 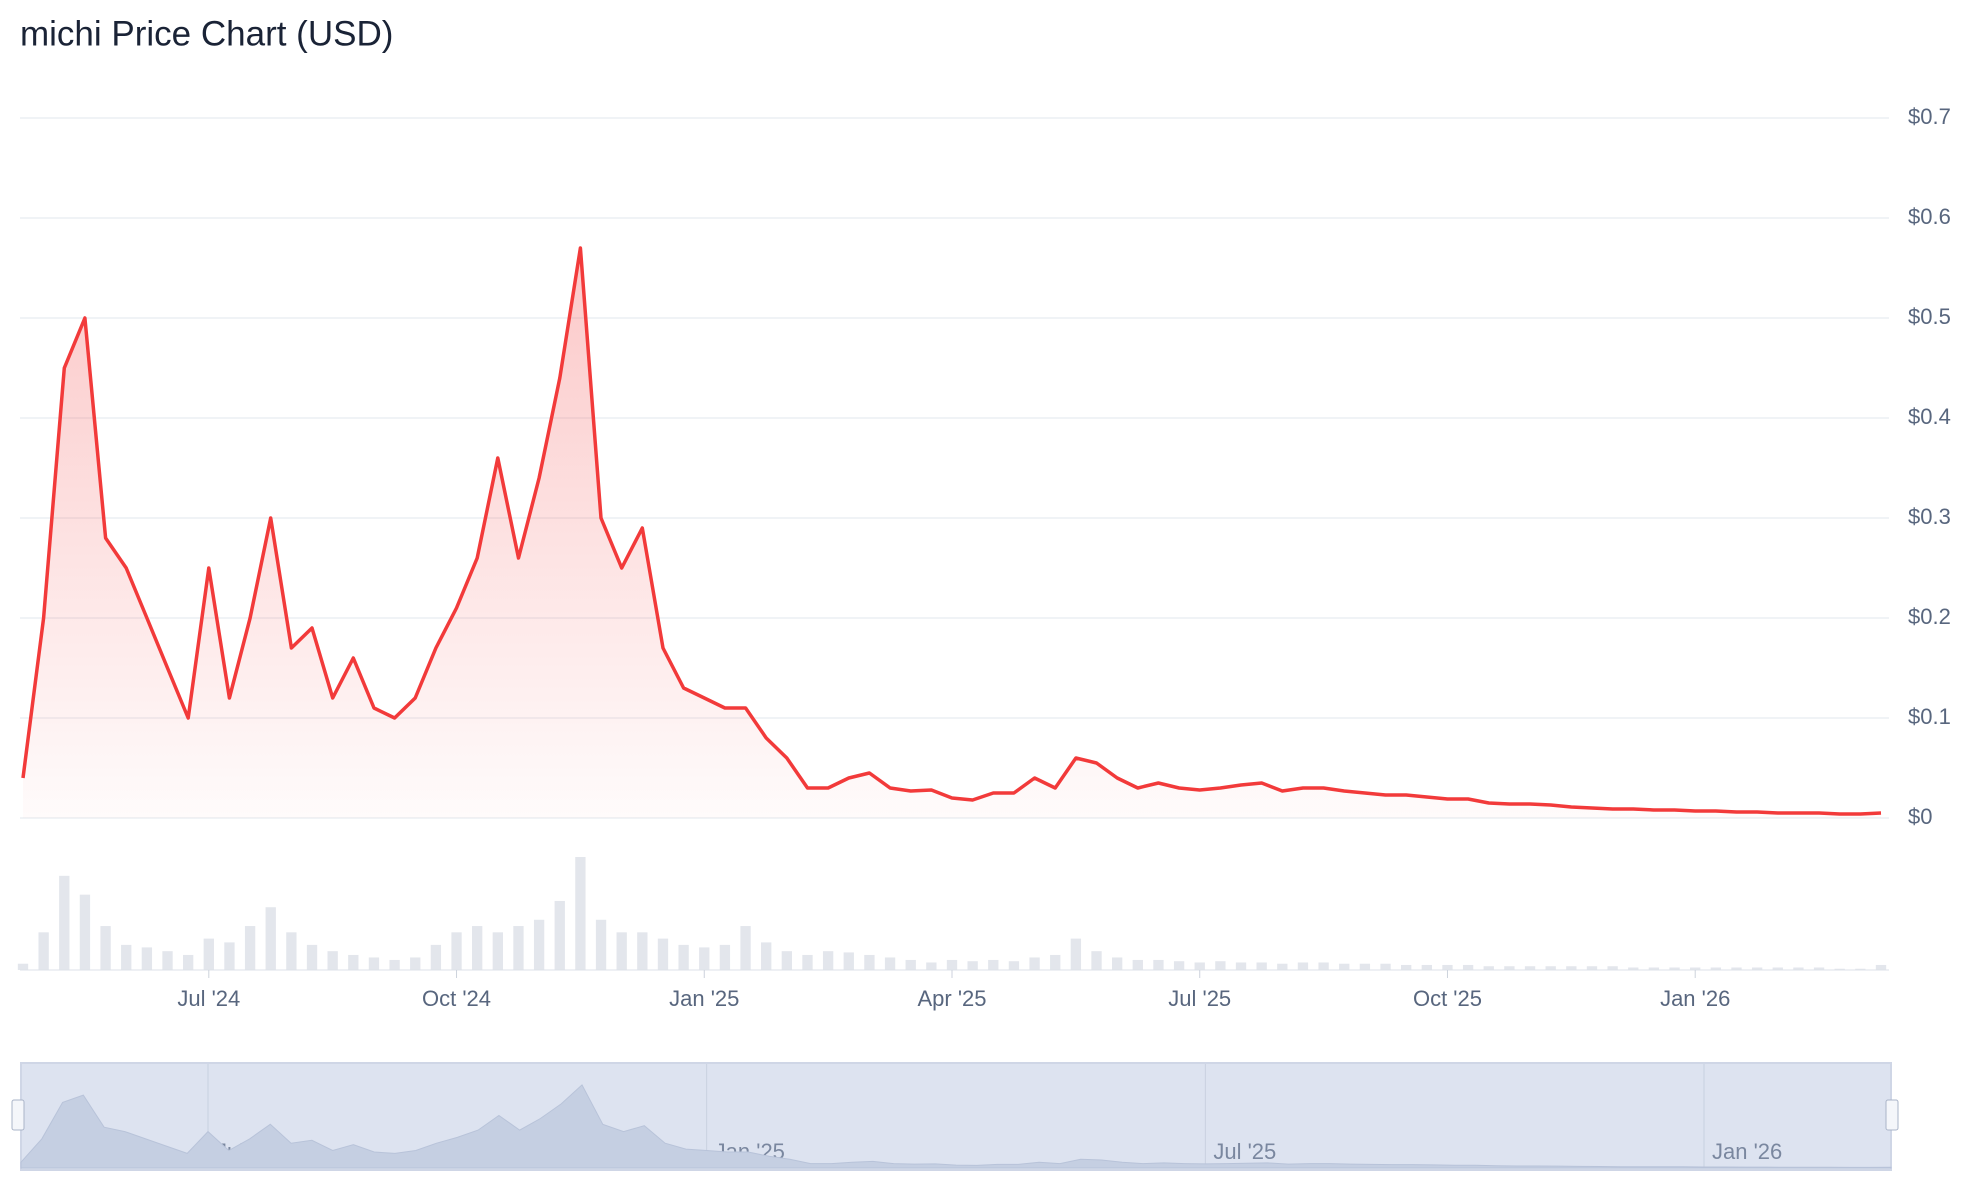 What do you see at coordinates (208, 998) in the screenshot?
I see `x-tick-label: Jul '24` at bounding box center [208, 998].